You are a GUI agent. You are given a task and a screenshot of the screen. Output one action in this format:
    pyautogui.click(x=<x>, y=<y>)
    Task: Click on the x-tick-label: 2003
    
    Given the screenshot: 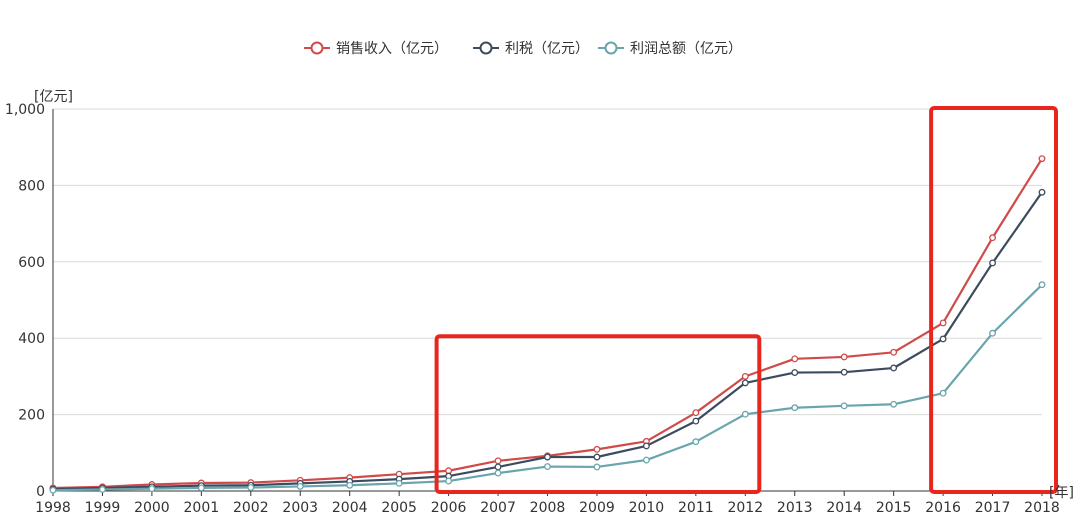 What is the action you would take?
    pyautogui.click(x=300, y=508)
    